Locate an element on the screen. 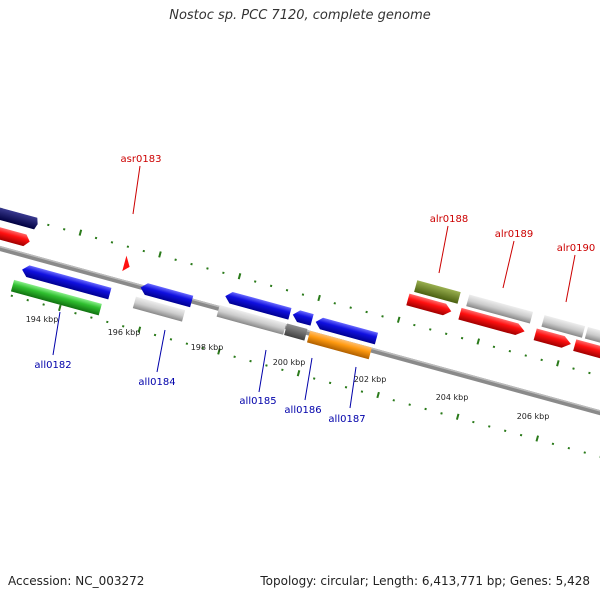  gene-label-alr0188: alr0188 is located at coordinates (449, 219).